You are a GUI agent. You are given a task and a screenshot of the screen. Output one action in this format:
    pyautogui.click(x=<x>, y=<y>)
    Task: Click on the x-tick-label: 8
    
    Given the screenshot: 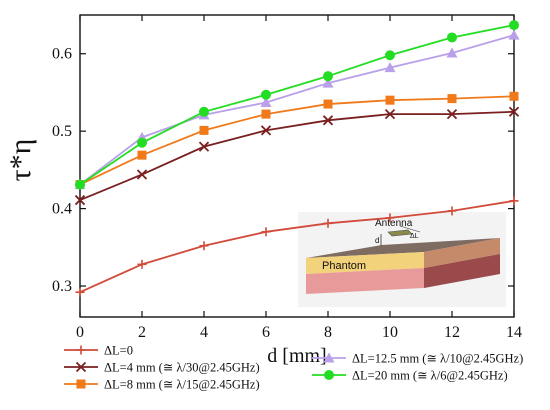 What is the action you would take?
    pyautogui.click(x=328, y=332)
    